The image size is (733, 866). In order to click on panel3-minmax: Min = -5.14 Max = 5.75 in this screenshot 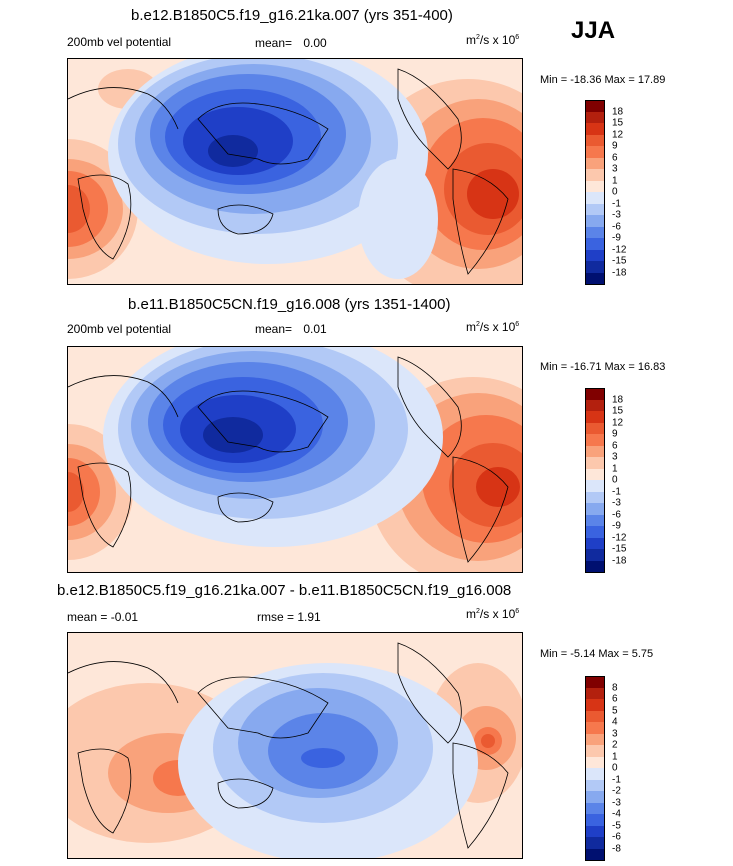, I will do `click(597, 654)`.